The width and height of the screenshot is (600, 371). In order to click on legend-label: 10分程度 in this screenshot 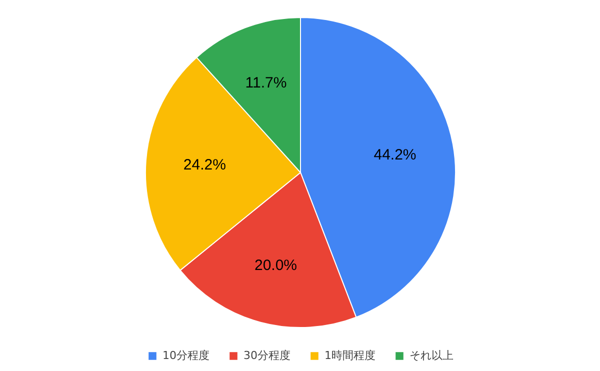, I will do `click(186, 355)`.